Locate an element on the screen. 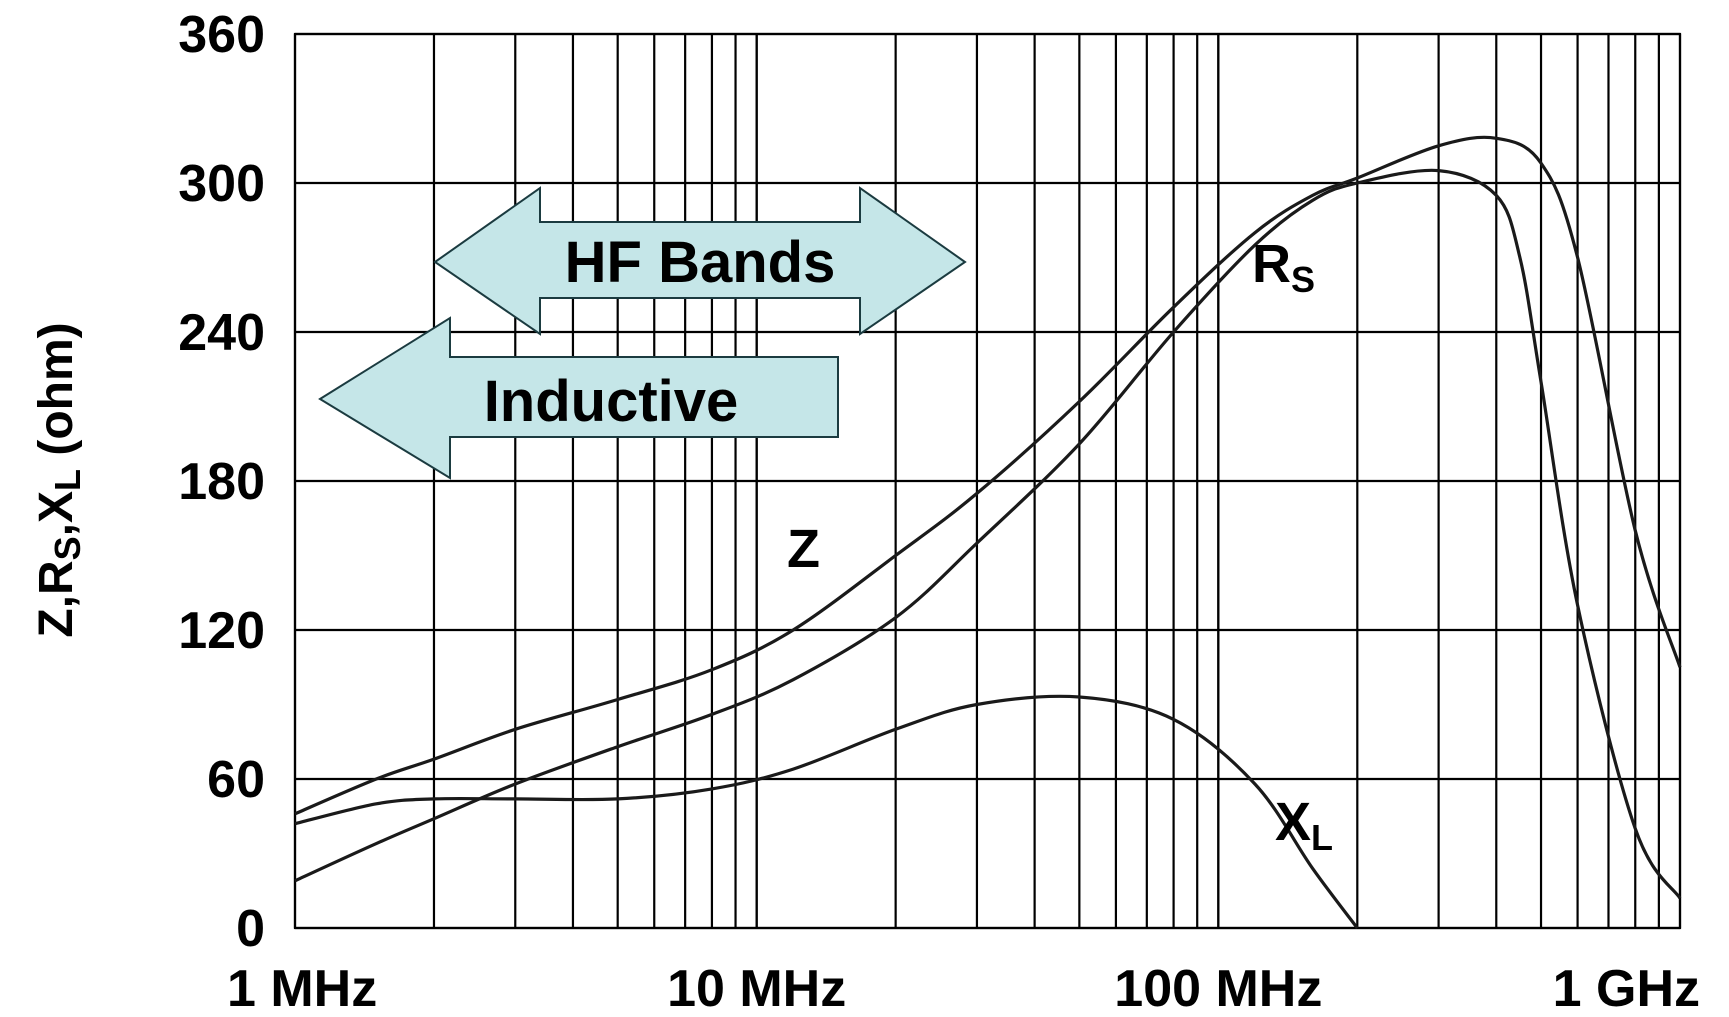  rs-sub: S is located at coordinates (1303, 279).